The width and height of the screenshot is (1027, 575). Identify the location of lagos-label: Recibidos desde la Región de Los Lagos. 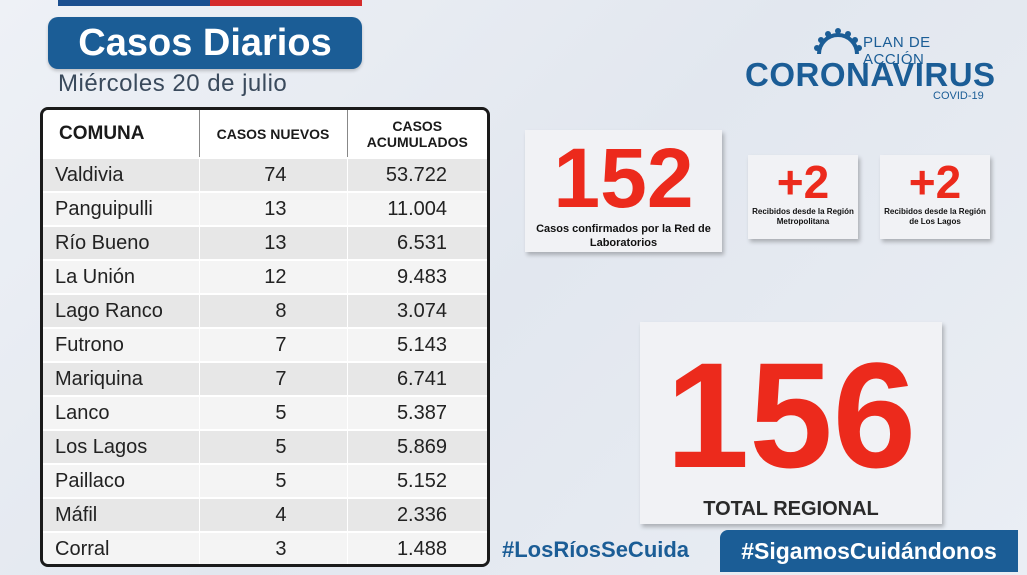
(935, 217).